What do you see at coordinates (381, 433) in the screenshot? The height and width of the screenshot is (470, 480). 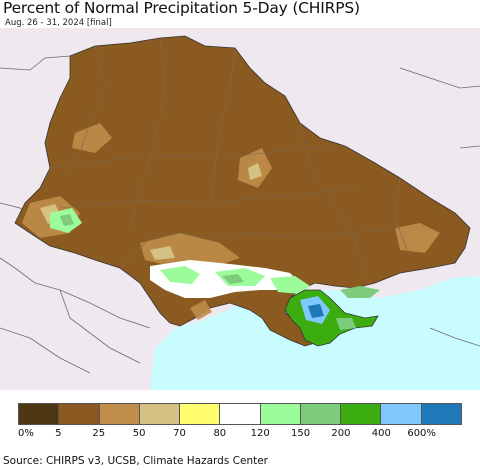 I see `legend-tick-label: 400` at bounding box center [381, 433].